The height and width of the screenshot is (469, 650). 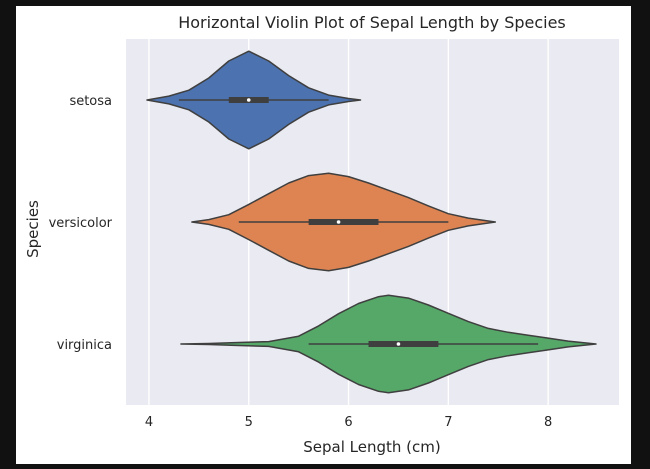 What do you see at coordinates (149, 422) in the screenshot?
I see `x-tick-label: 4` at bounding box center [149, 422].